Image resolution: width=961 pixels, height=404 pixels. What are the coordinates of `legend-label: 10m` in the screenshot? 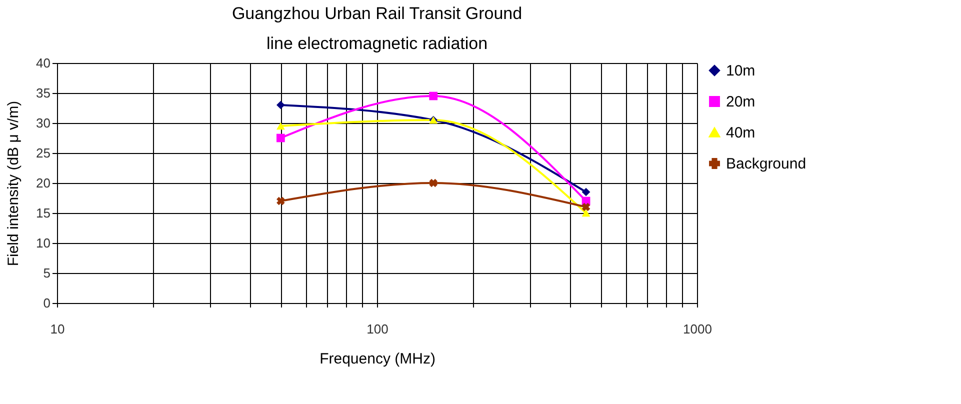 It's located at (741, 71).